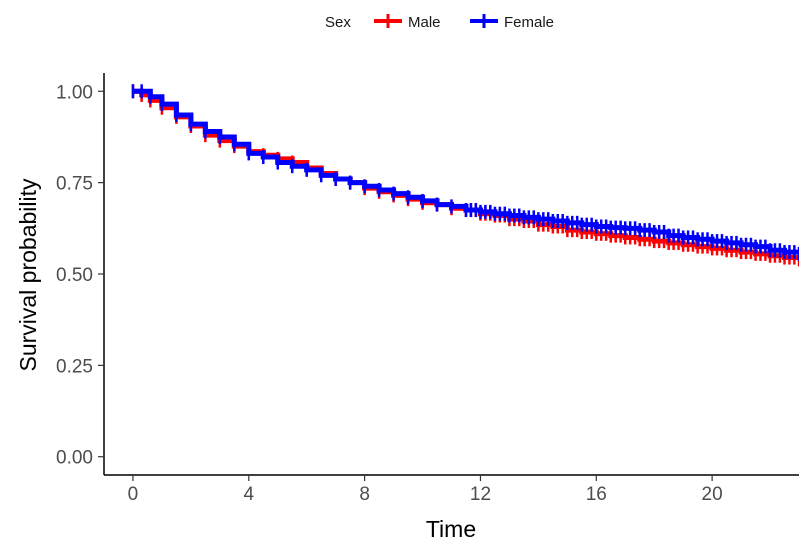 The width and height of the screenshot is (799, 544). What do you see at coordinates (596, 494) in the screenshot?
I see `x-tick-label: 16` at bounding box center [596, 494].